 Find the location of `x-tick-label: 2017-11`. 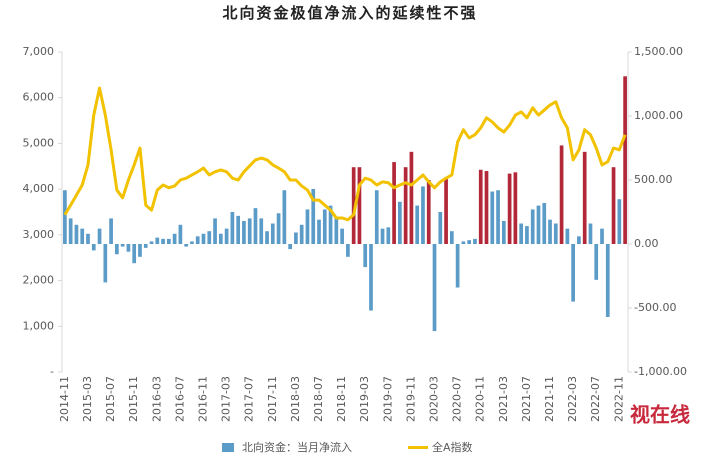

x-tick-label: 2017-11 is located at coordinates (272, 399).